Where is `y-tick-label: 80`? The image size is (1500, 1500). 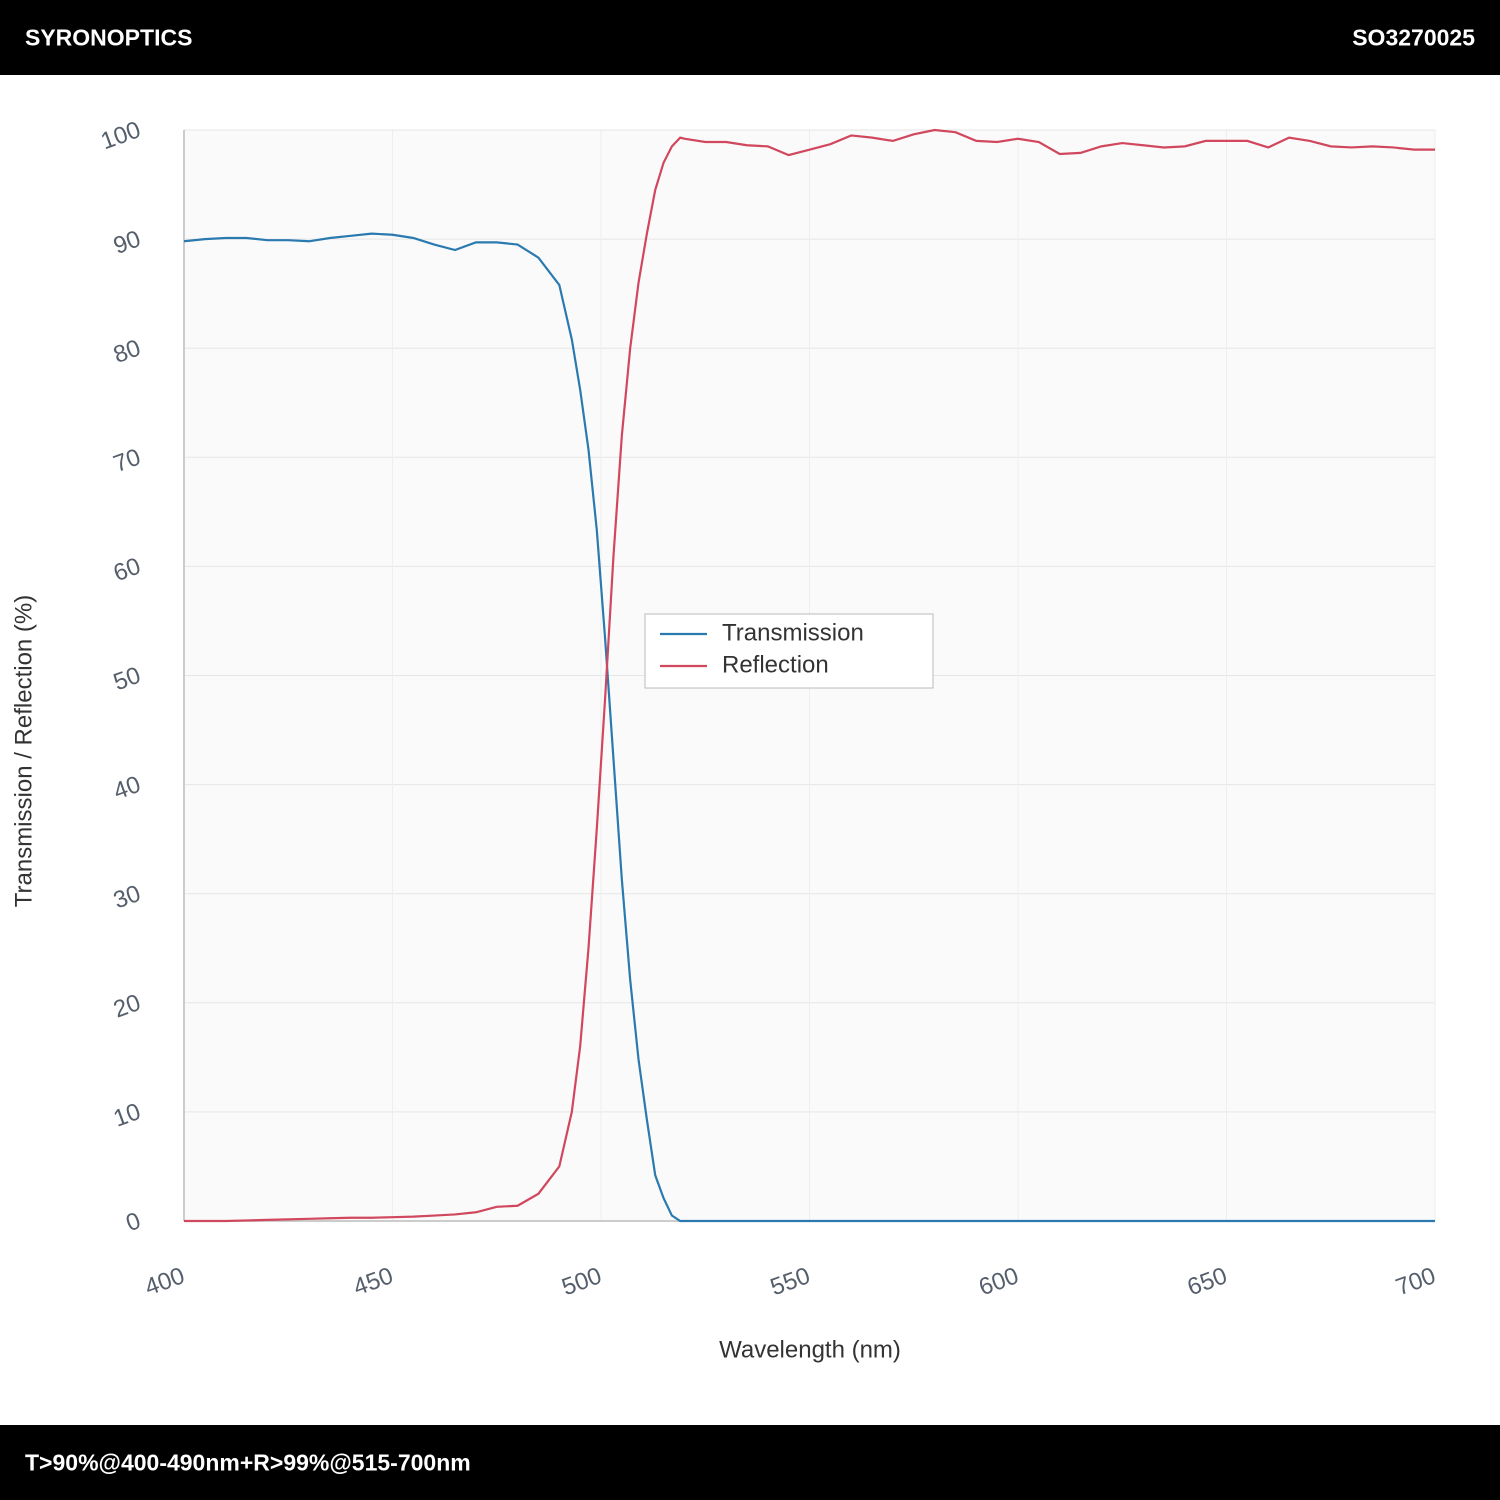 y-tick-label: 80 is located at coordinates (127, 351).